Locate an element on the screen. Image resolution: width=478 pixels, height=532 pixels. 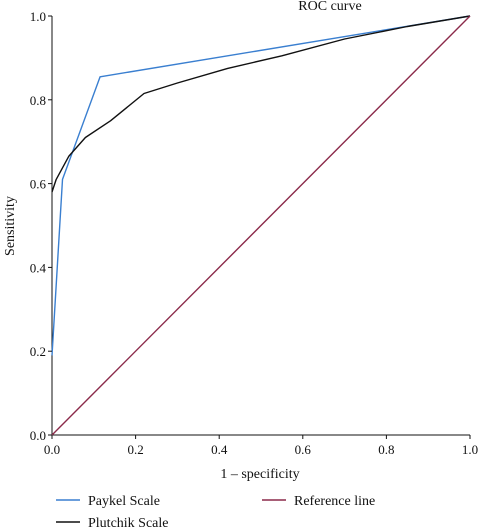
y-axis-title: Sensitivity is located at coordinates (10, 226).